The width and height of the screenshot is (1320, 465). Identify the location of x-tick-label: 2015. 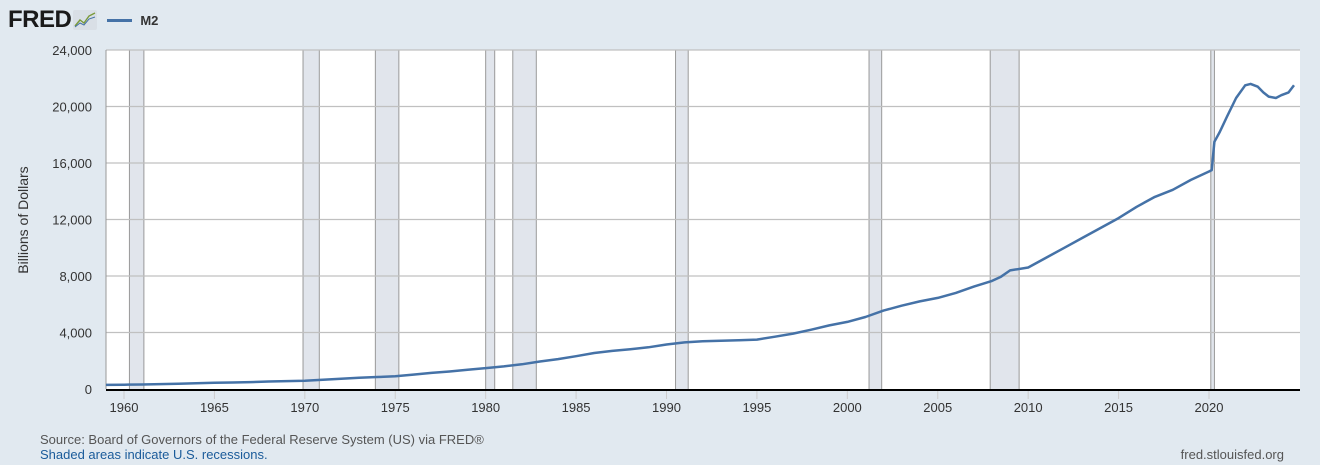
(1118, 407).